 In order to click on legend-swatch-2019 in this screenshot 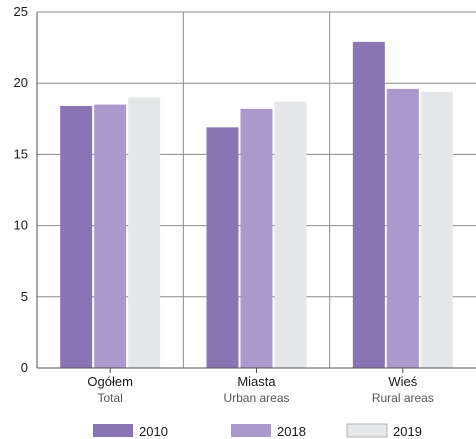, I will do `click(367, 430)`.